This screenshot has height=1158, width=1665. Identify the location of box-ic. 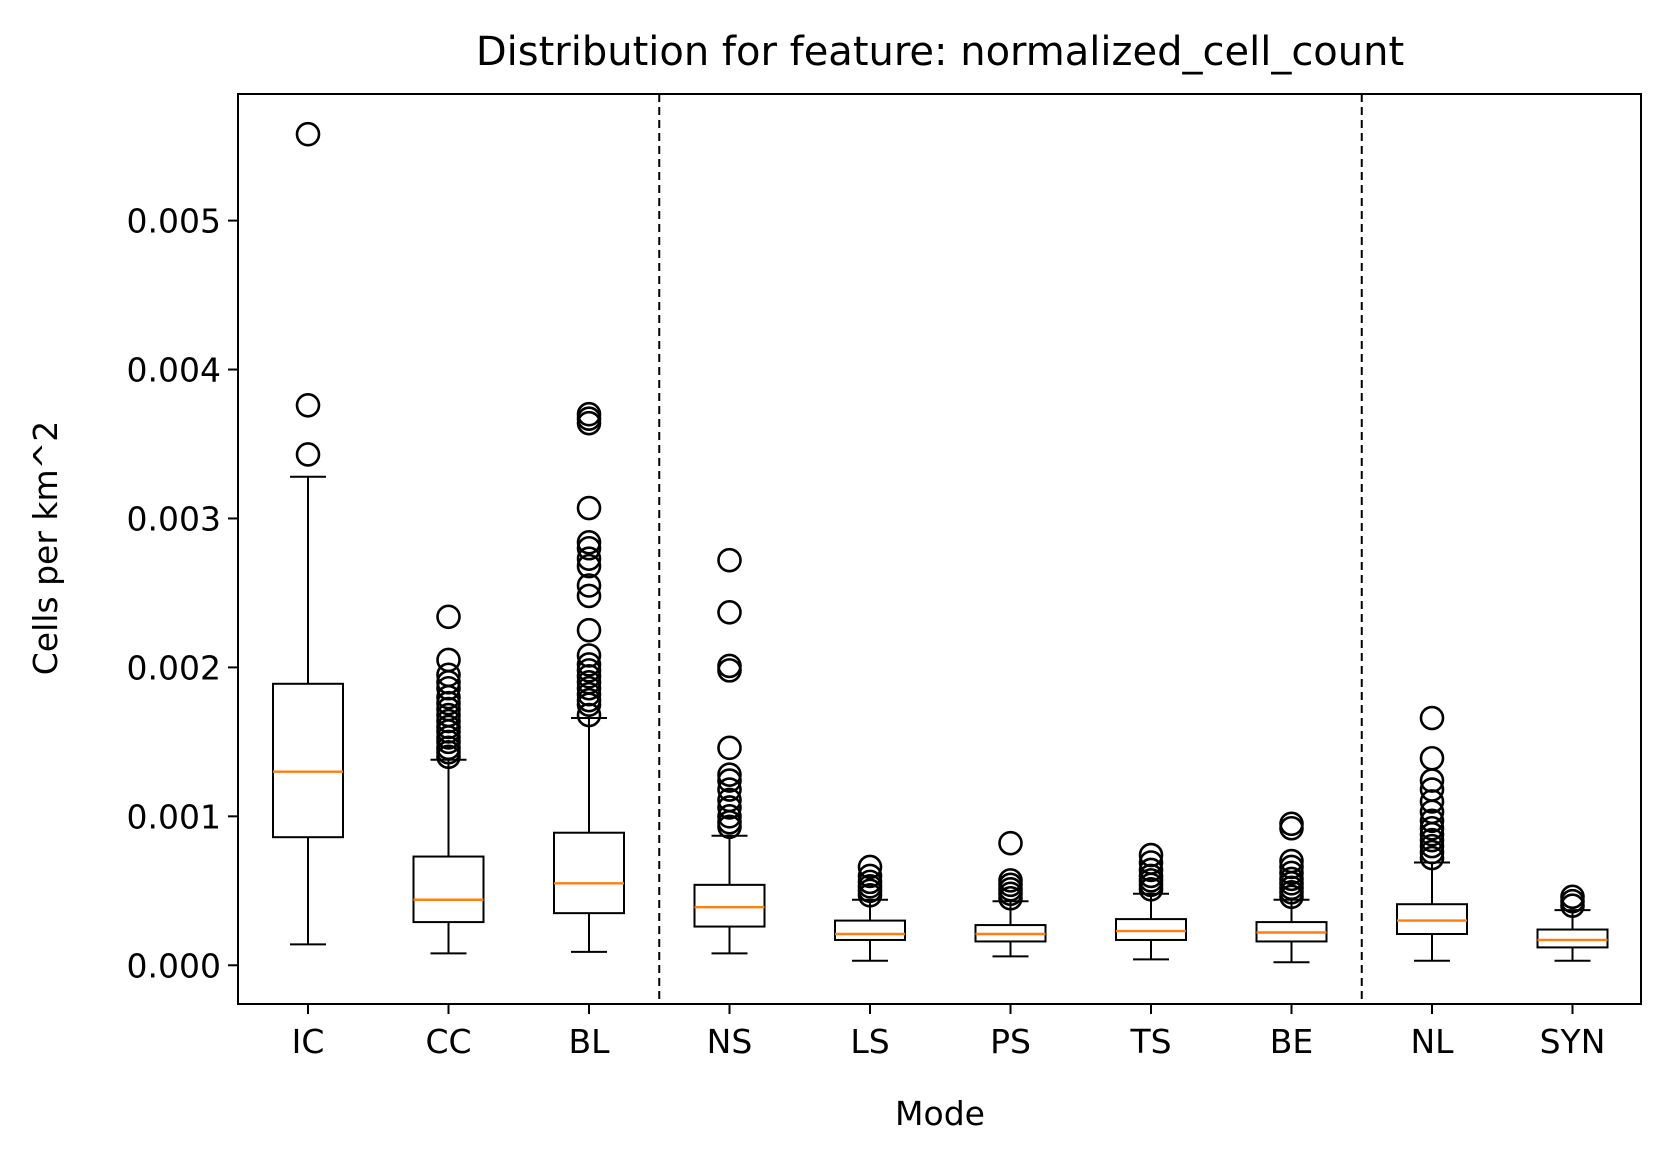
(308, 760).